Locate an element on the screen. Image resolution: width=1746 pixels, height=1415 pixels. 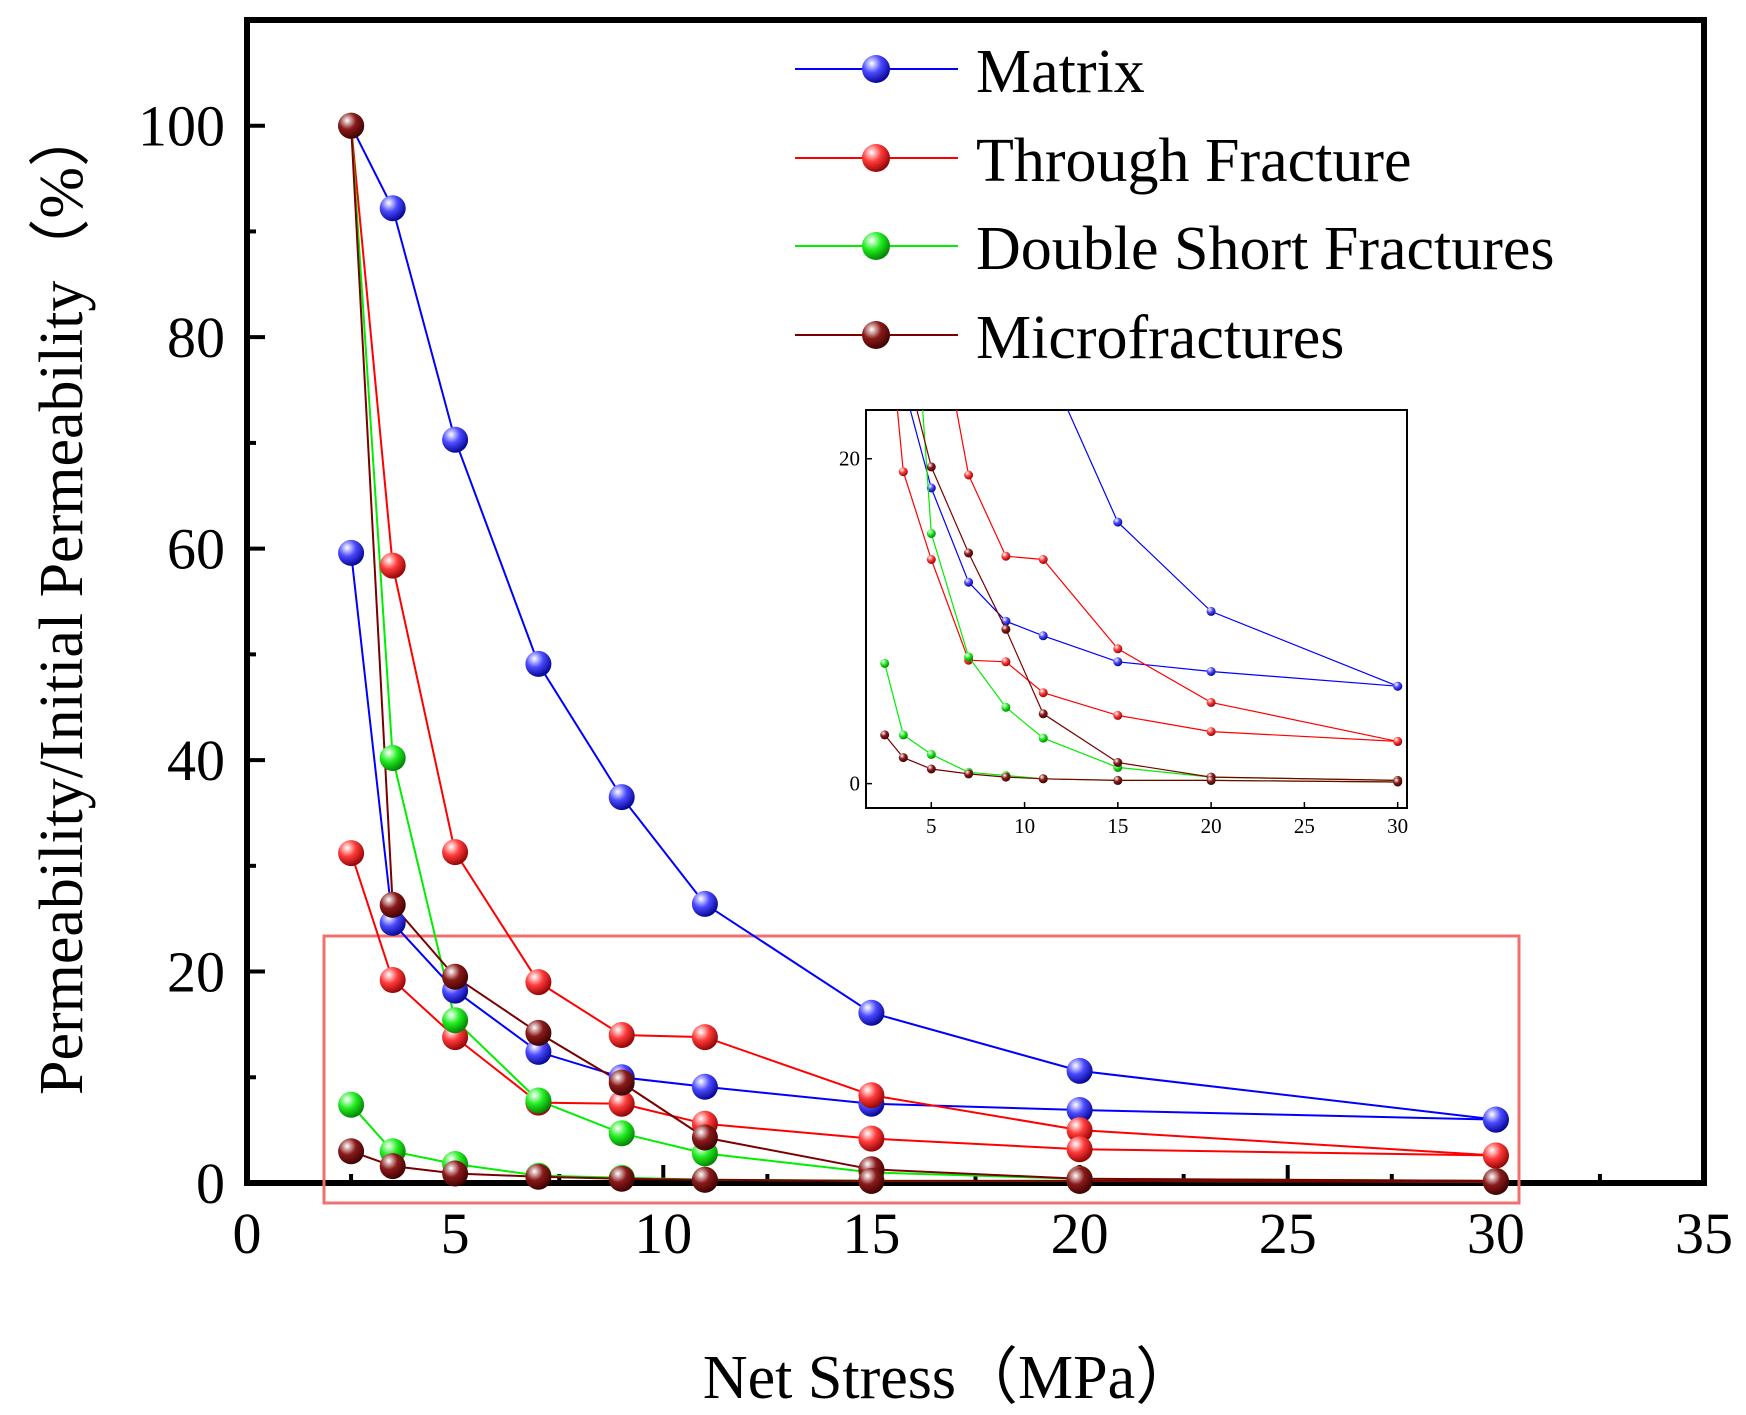
inset-x-tick-label: 30 is located at coordinates (1397, 826).